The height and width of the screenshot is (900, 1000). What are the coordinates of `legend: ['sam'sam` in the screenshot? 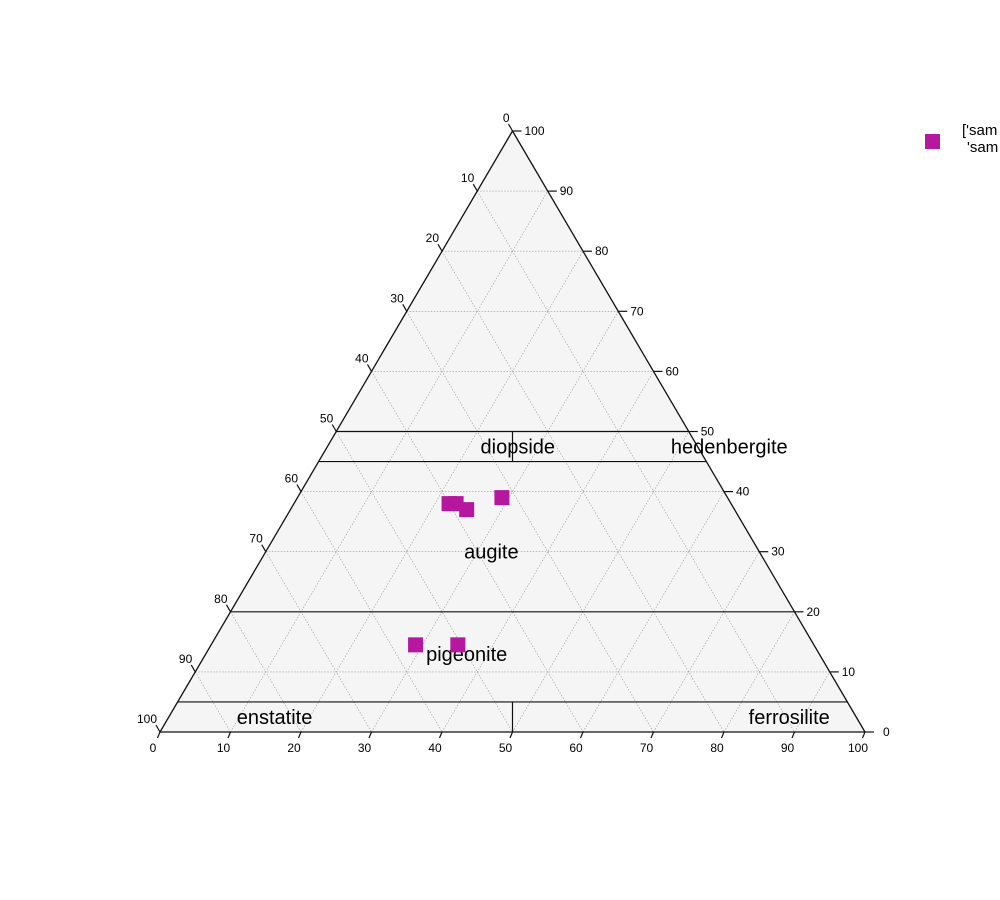 It's located at (961, 139).